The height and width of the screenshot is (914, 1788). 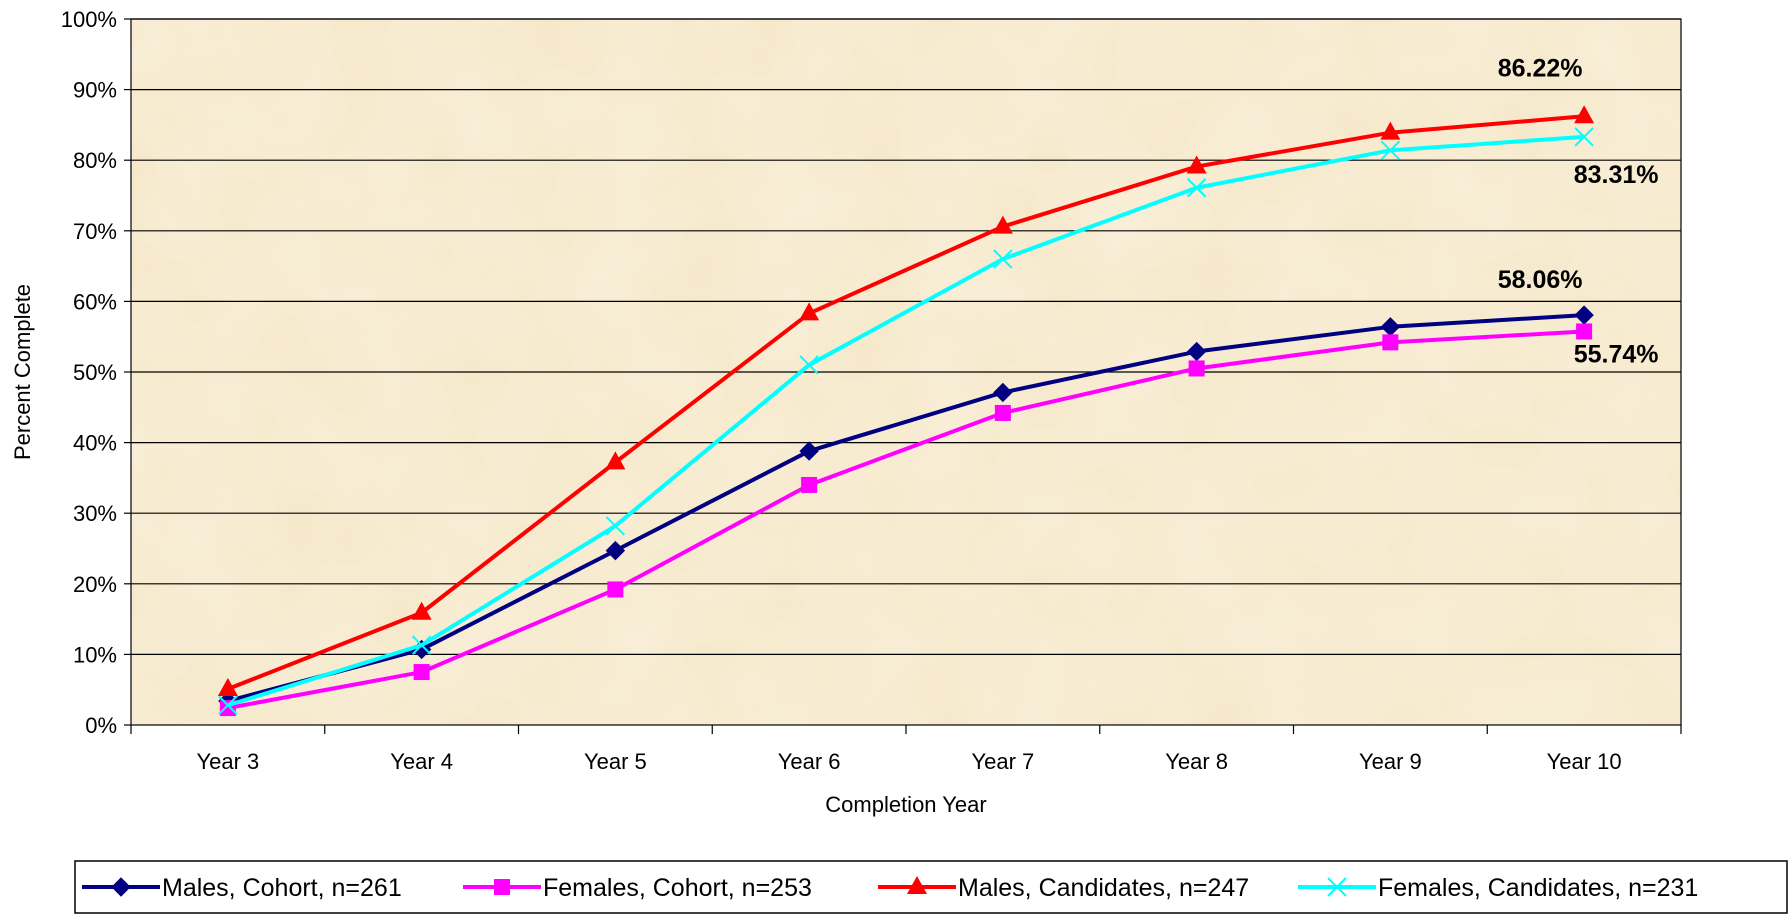 I want to click on legend-label: Females, Cohort, n=253, so click(x=677, y=888).